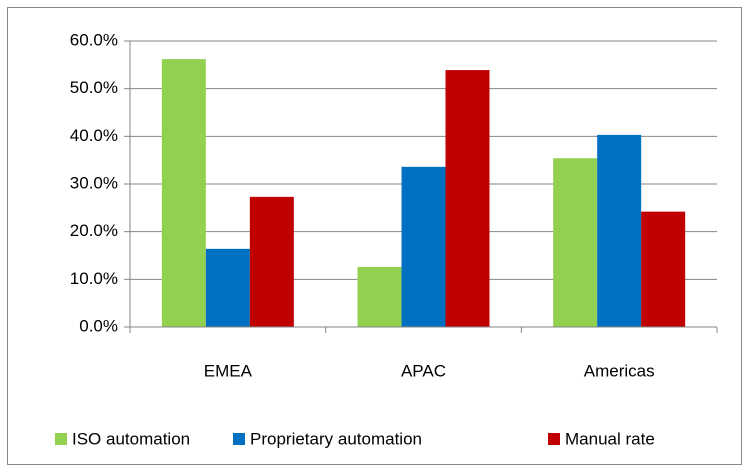 The width and height of the screenshot is (750, 472). I want to click on legend-label: Proprietary automation, so click(336, 438).